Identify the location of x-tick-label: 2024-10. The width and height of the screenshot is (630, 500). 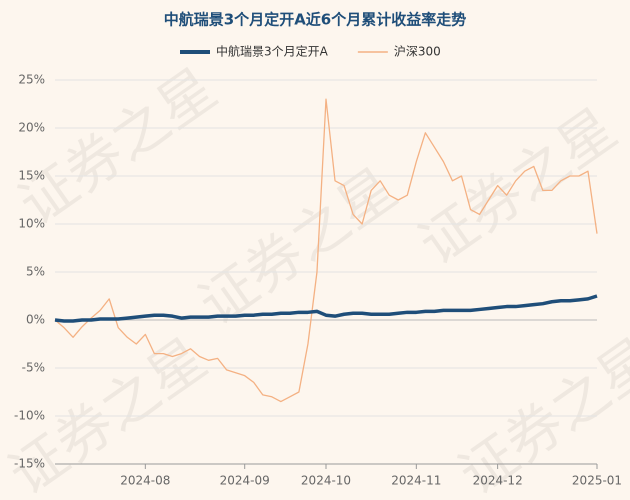
(326, 481).